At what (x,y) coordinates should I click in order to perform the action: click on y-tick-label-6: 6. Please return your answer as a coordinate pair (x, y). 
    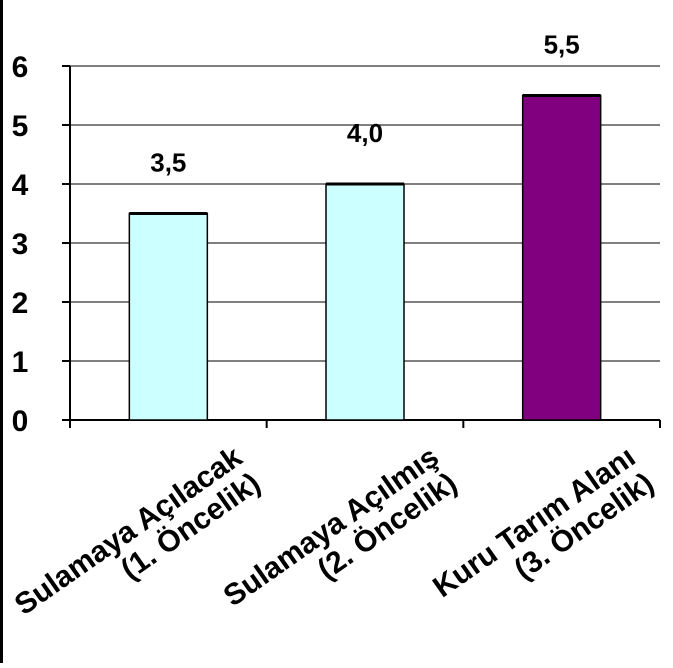
    Looking at the image, I should click on (20, 67).